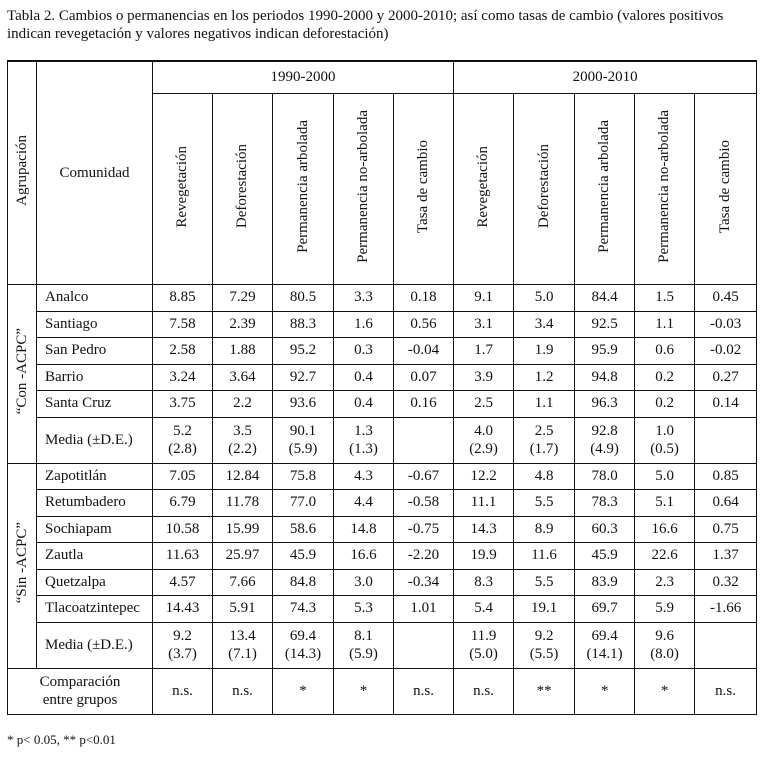 This screenshot has width=765, height=757. What do you see at coordinates (423, 324) in the screenshot?
I see `value-cell: 0.56` at bounding box center [423, 324].